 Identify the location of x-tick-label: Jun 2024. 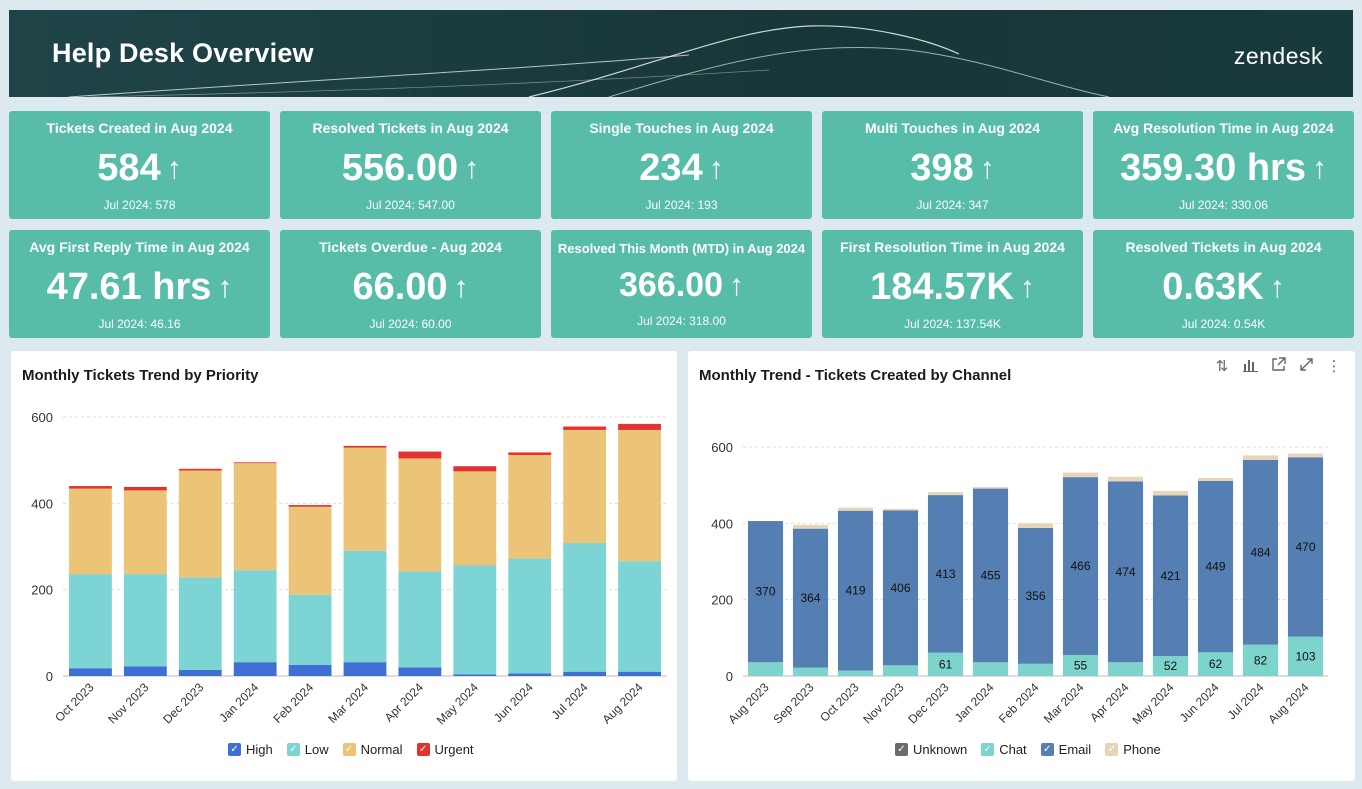
(513, 702).